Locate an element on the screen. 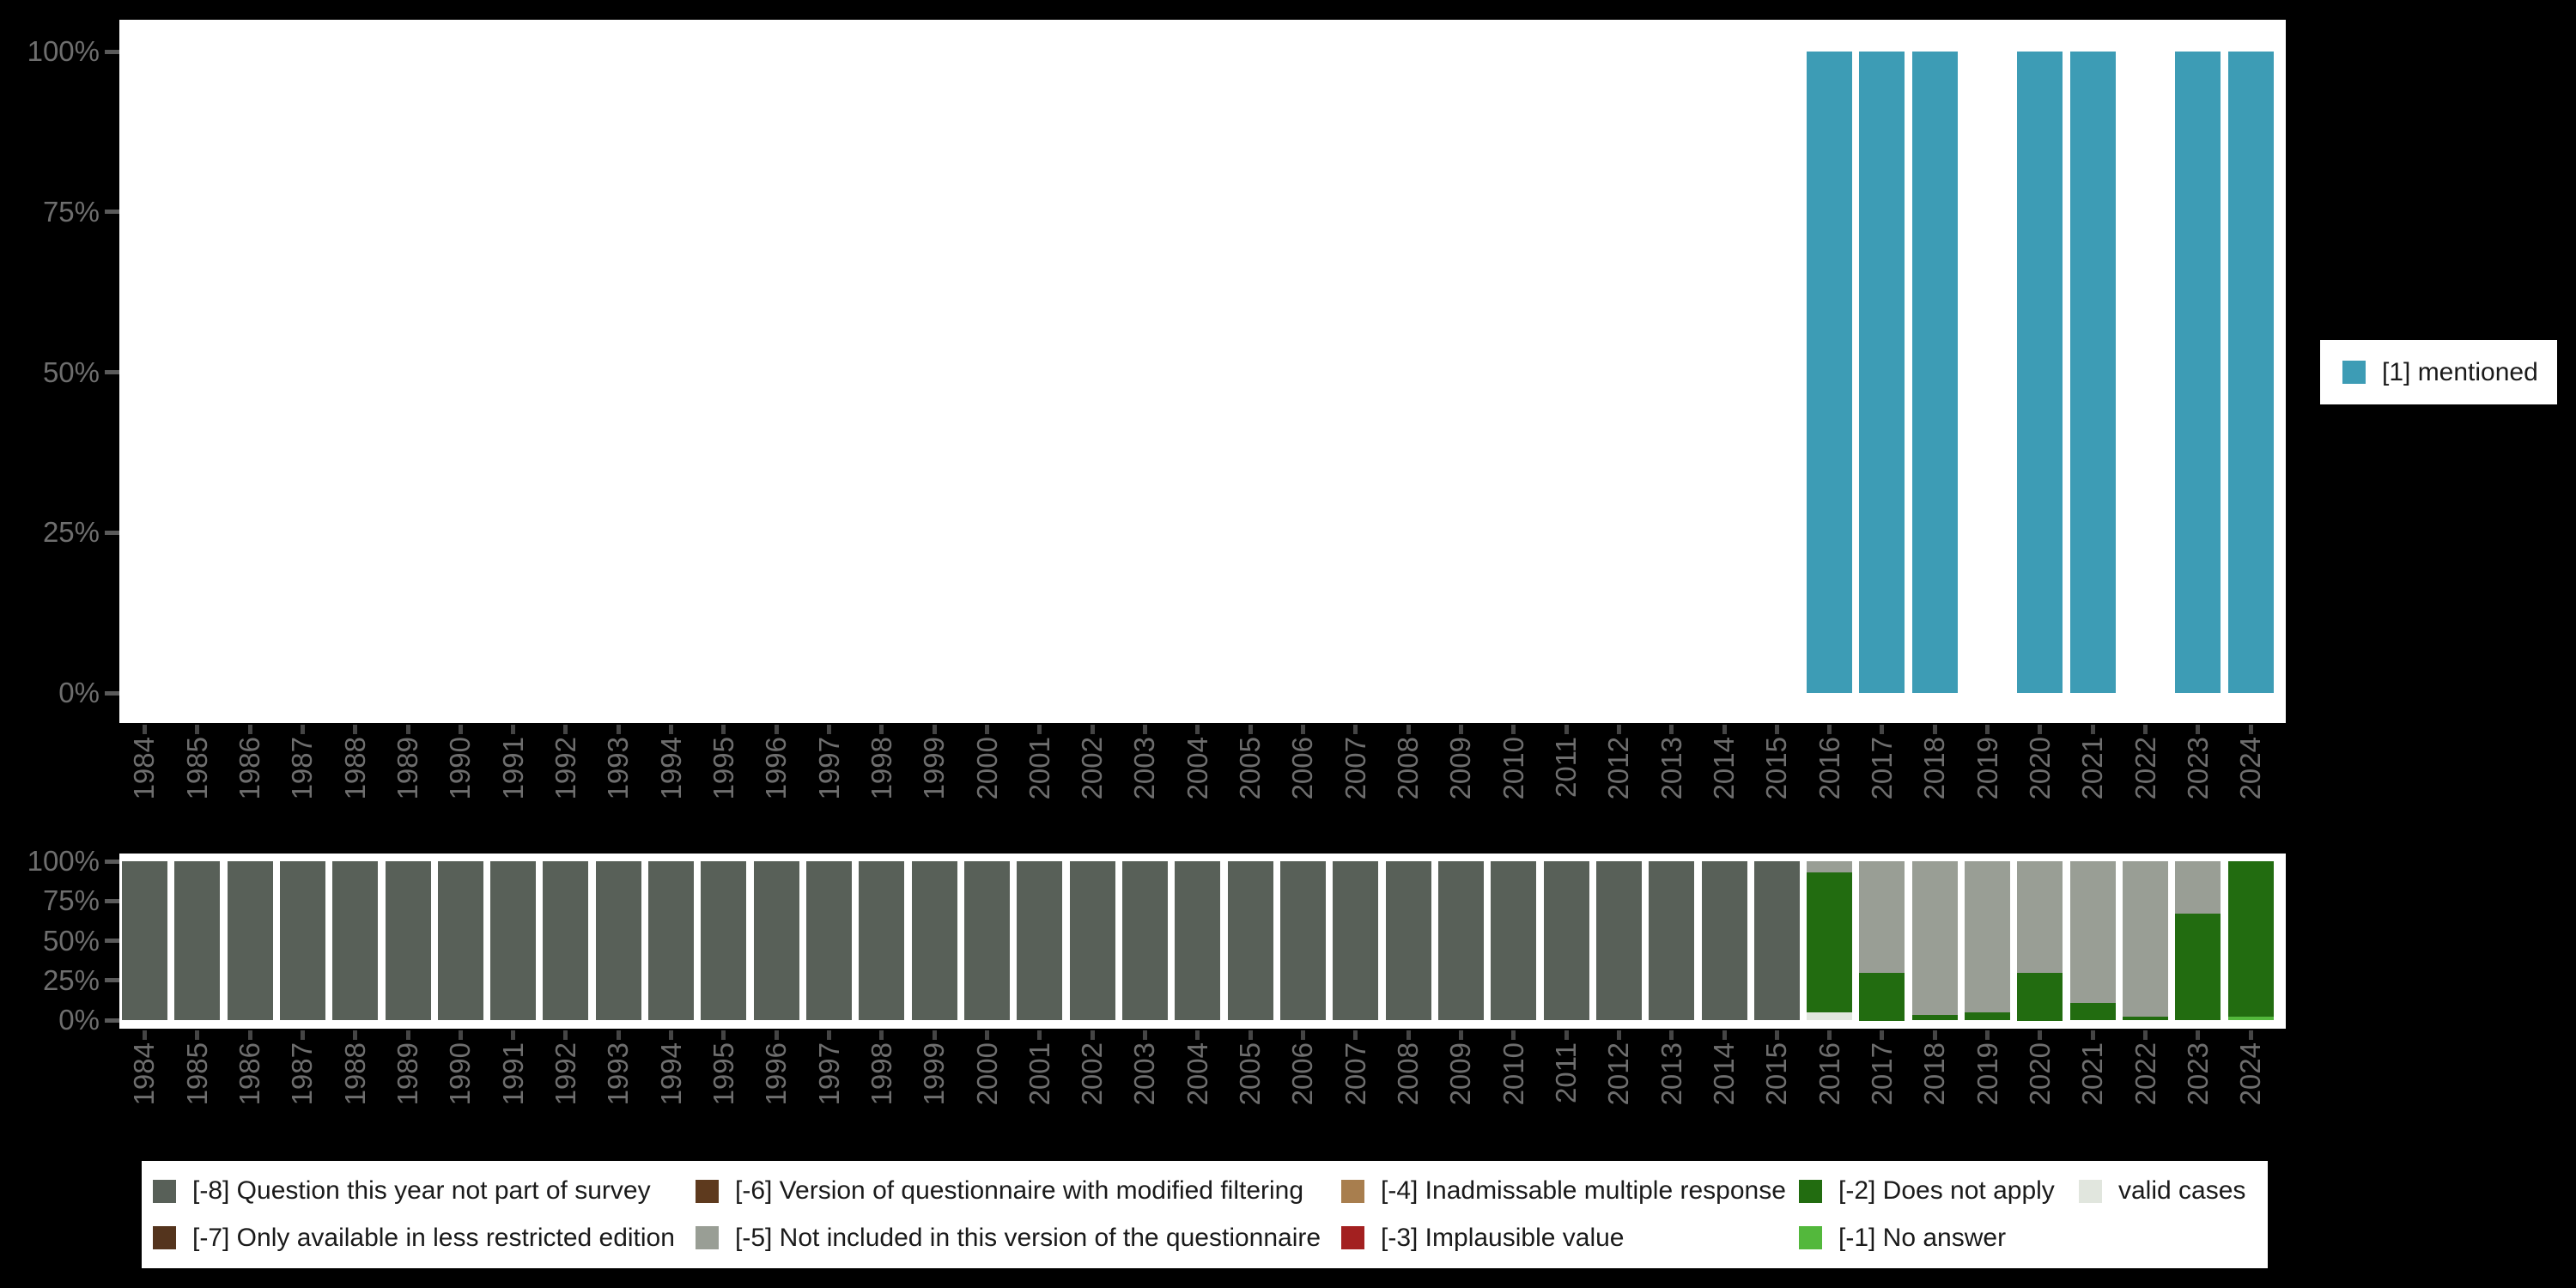 This screenshot has width=2576, height=1288. segment--8-1991 is located at coordinates (513, 940).